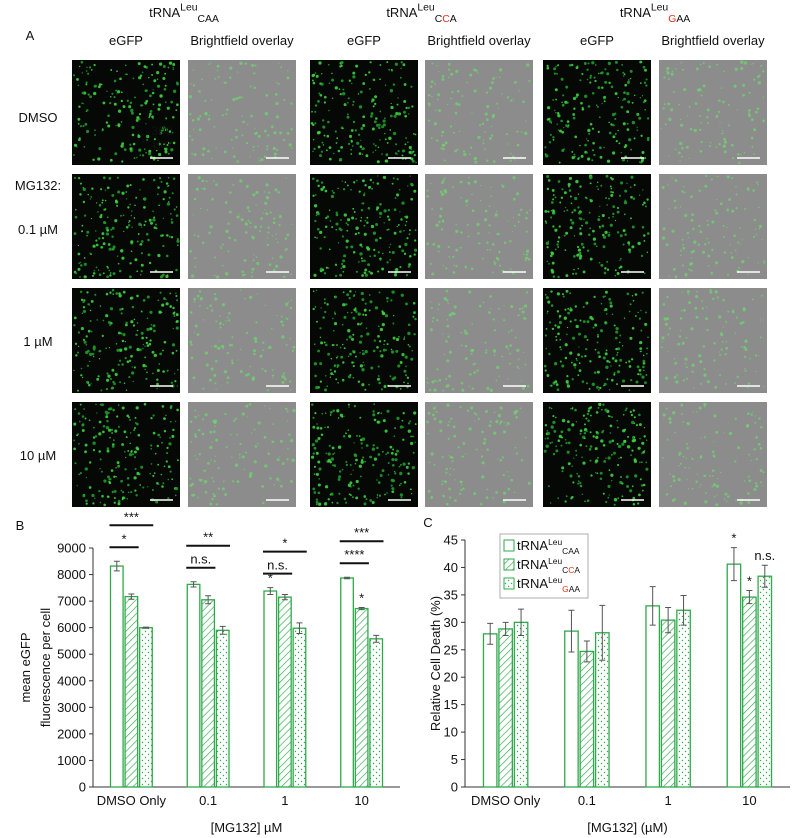  I want to click on y-tick-label: 45, so click(451, 540).